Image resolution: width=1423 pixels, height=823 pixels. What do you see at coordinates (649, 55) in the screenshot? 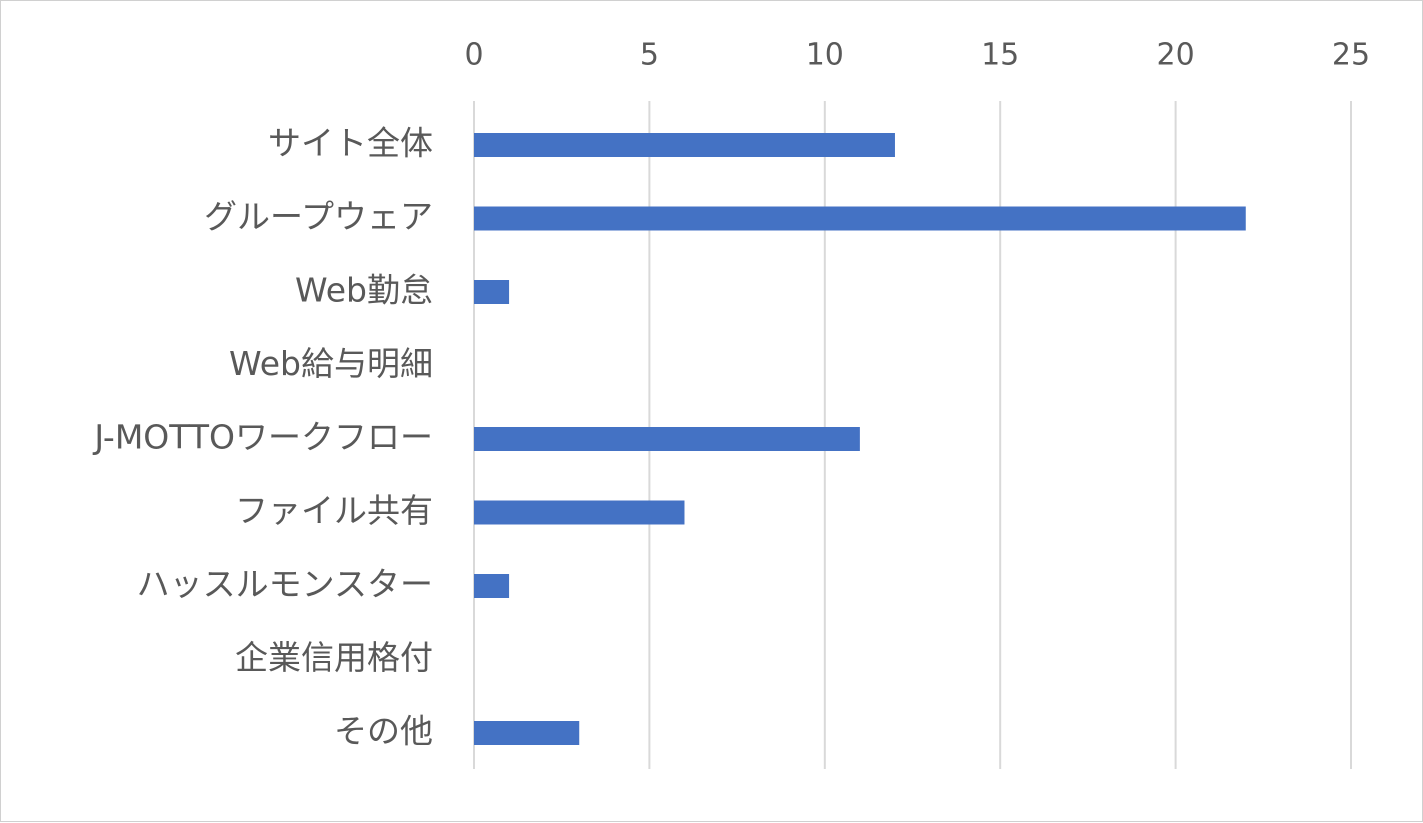
I see `x-tick-label: 5` at bounding box center [649, 55].